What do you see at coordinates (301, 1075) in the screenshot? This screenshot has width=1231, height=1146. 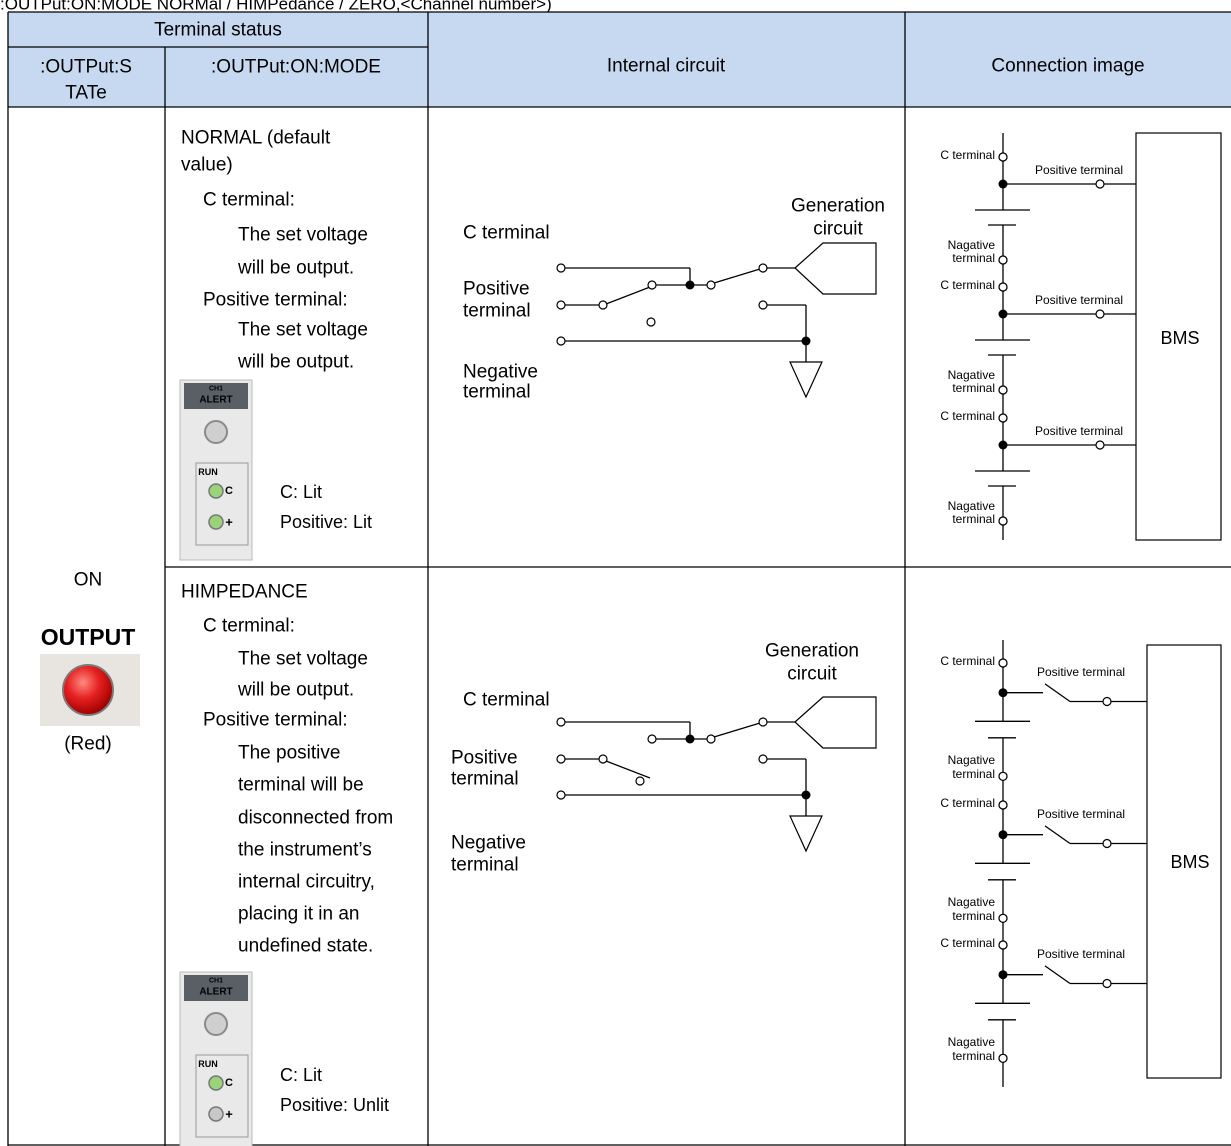 I see `text: C: Lit` at bounding box center [301, 1075].